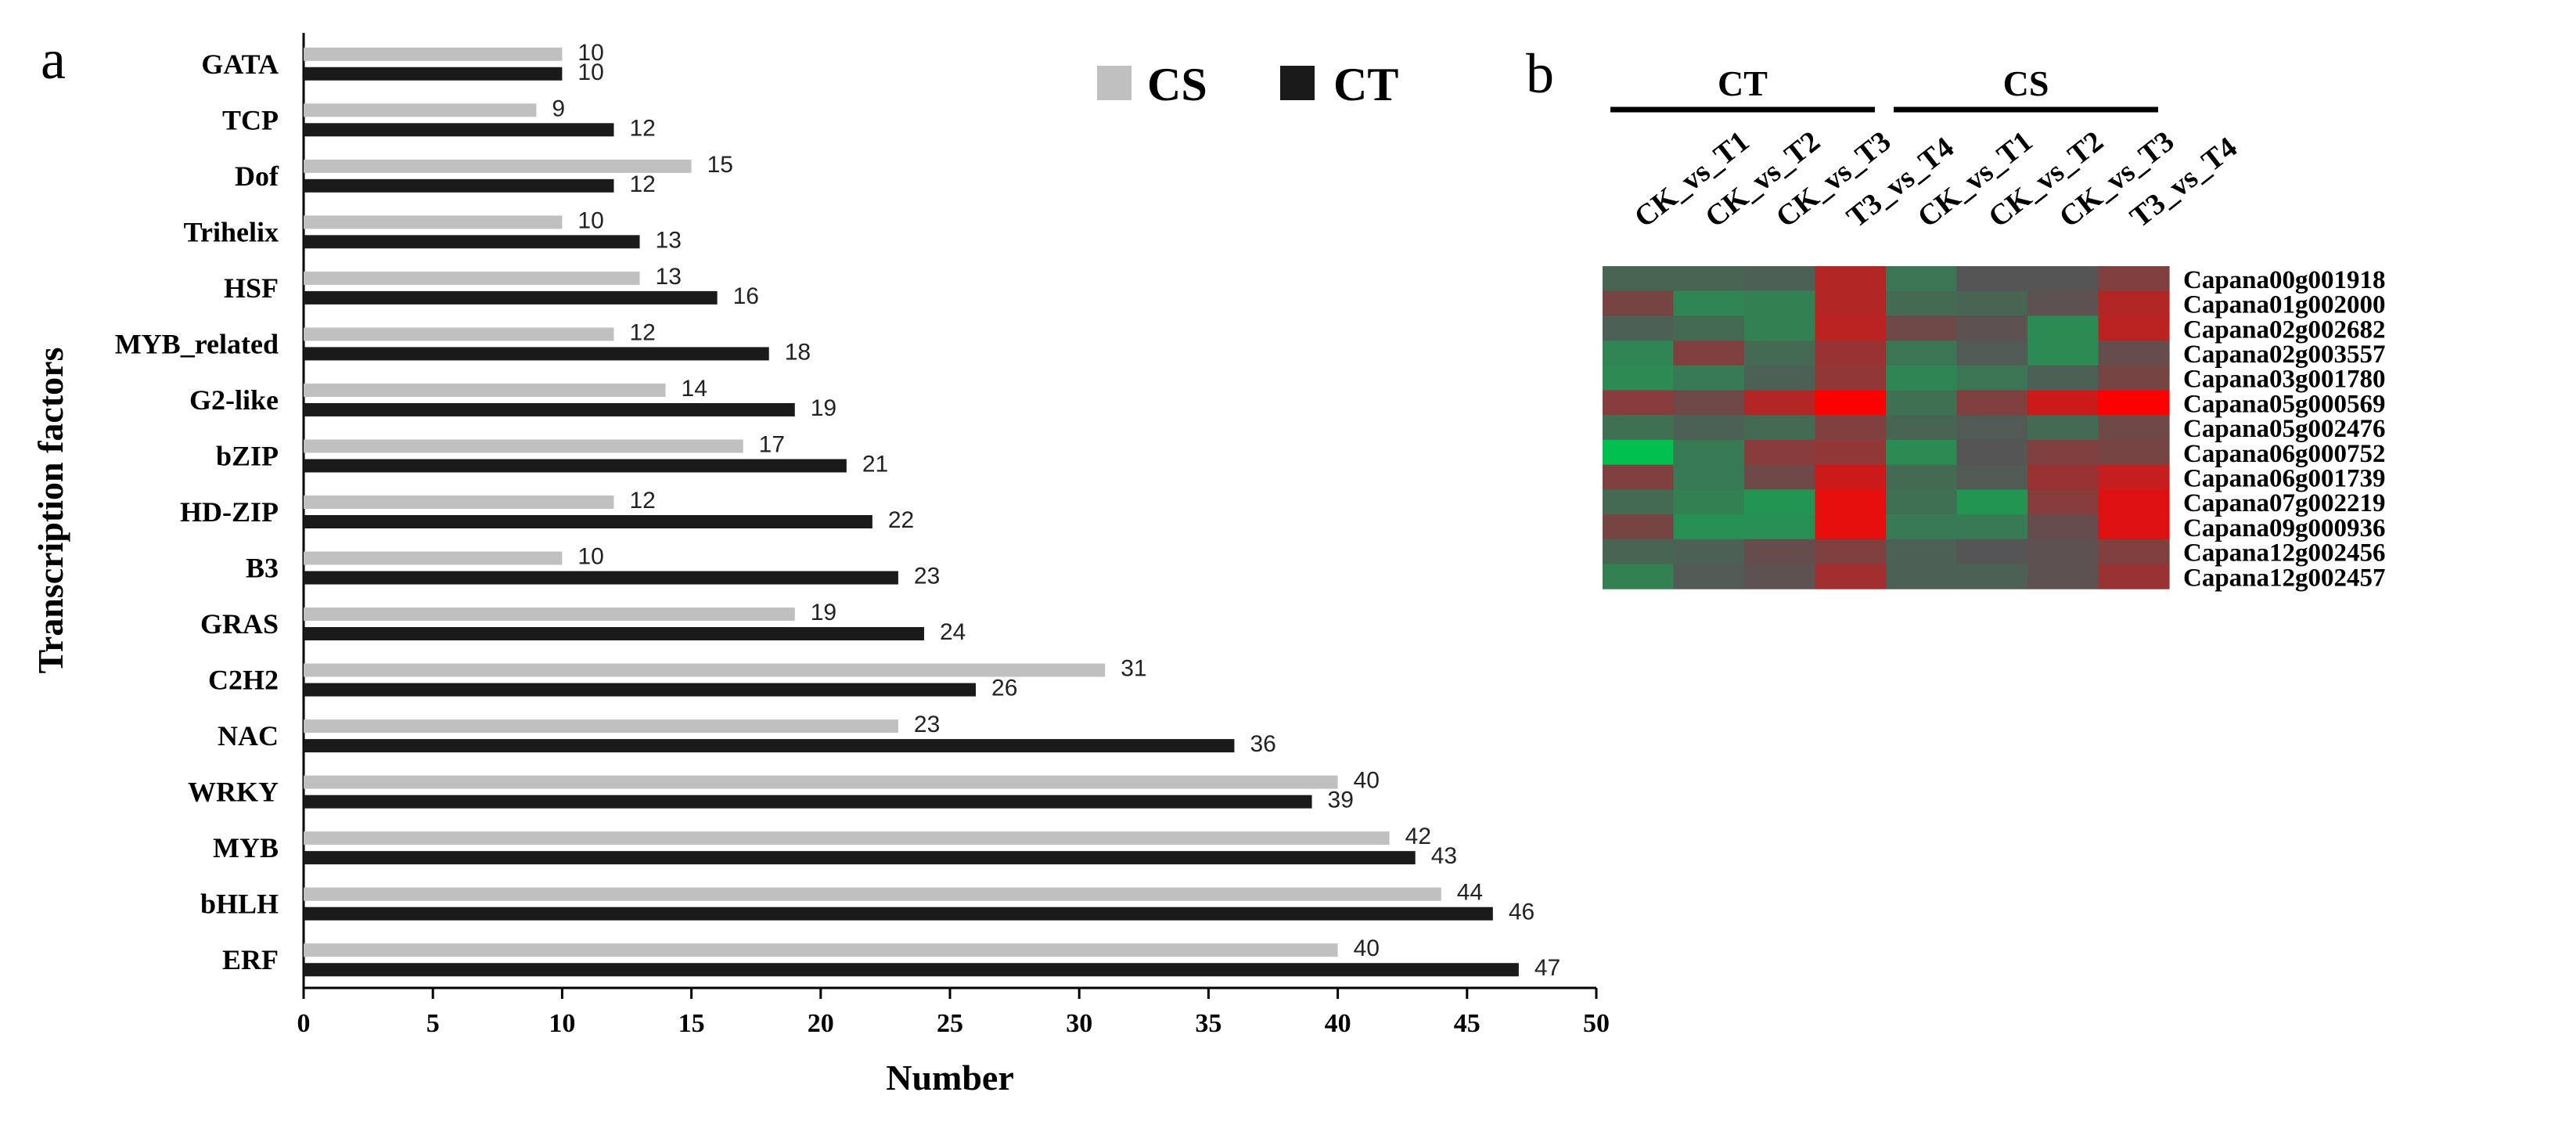  What do you see at coordinates (821, 1023) in the screenshot?
I see `x-tick-label: 20` at bounding box center [821, 1023].